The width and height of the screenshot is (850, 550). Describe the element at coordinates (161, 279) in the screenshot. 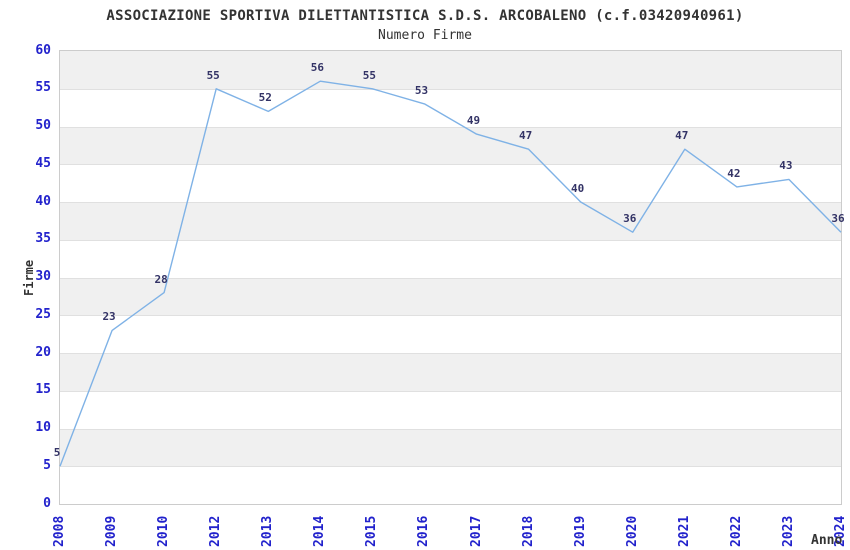

I see `value-label: 28` at that location.